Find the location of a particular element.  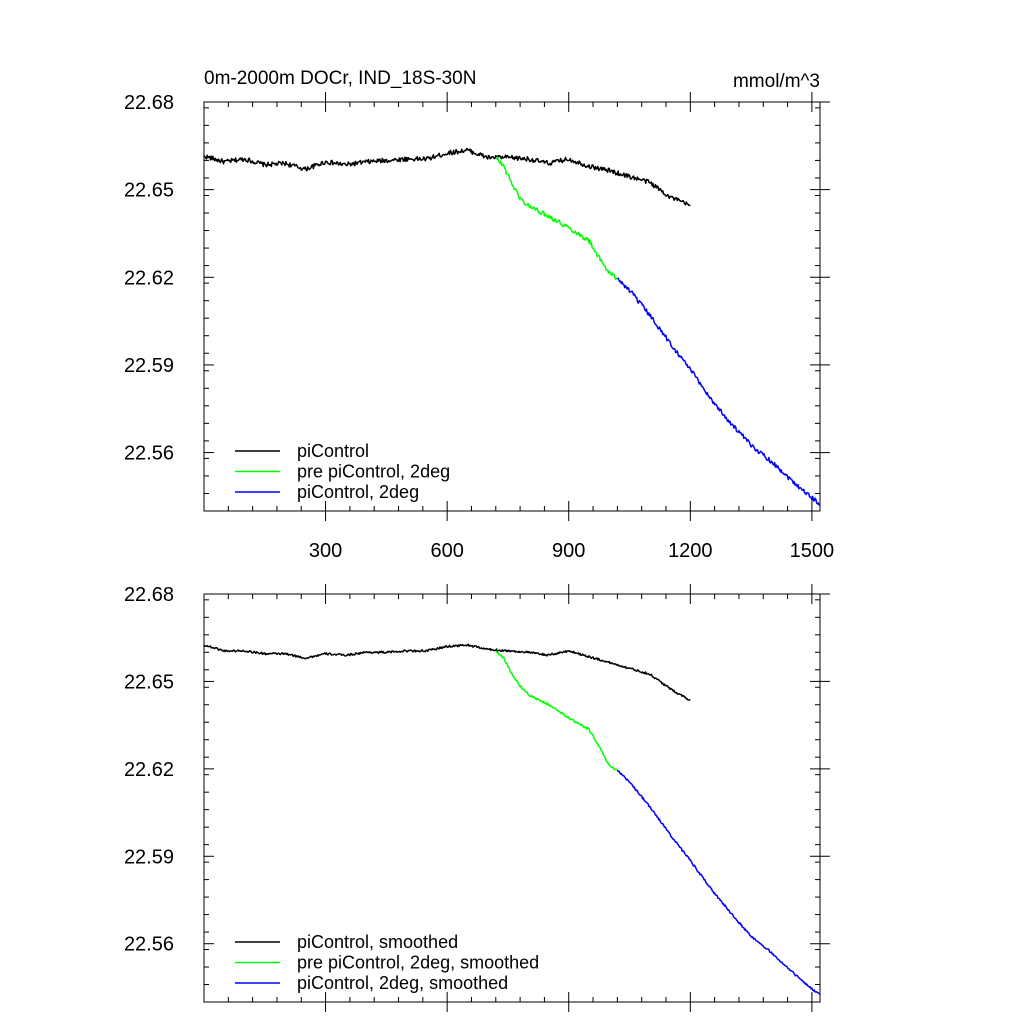

legend-label: piControl, 2deg, smoothed is located at coordinates (402, 983).